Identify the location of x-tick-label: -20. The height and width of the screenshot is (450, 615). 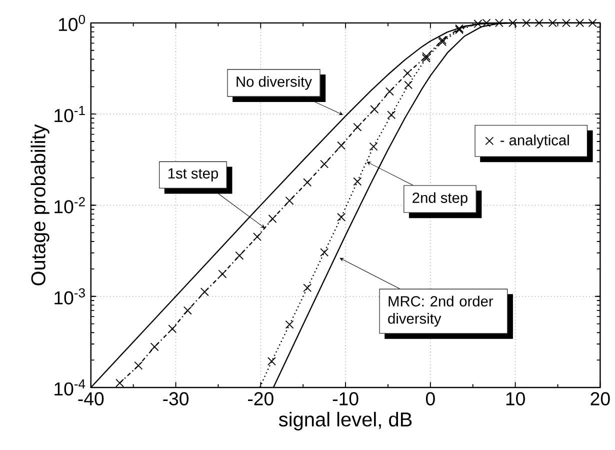
(261, 399).